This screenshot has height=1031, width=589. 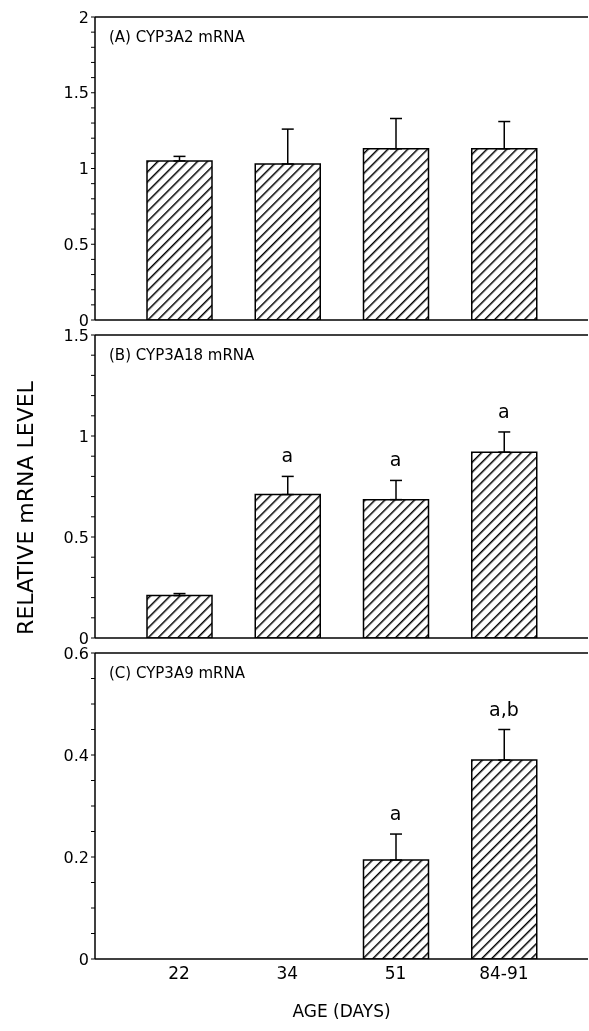 I want to click on x-tick-label: 34, so click(x=287, y=973).